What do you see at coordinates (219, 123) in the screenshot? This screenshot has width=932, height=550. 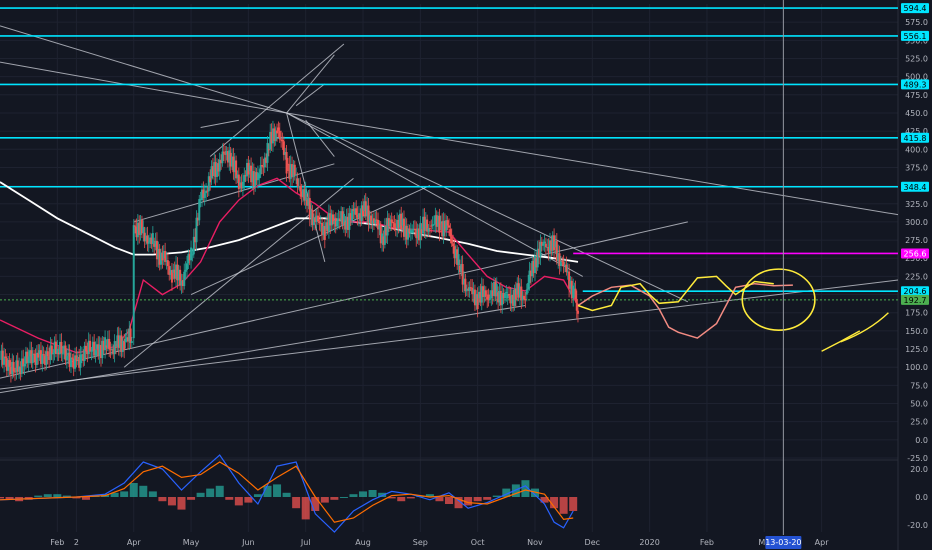 I see `trendline` at bounding box center [219, 123].